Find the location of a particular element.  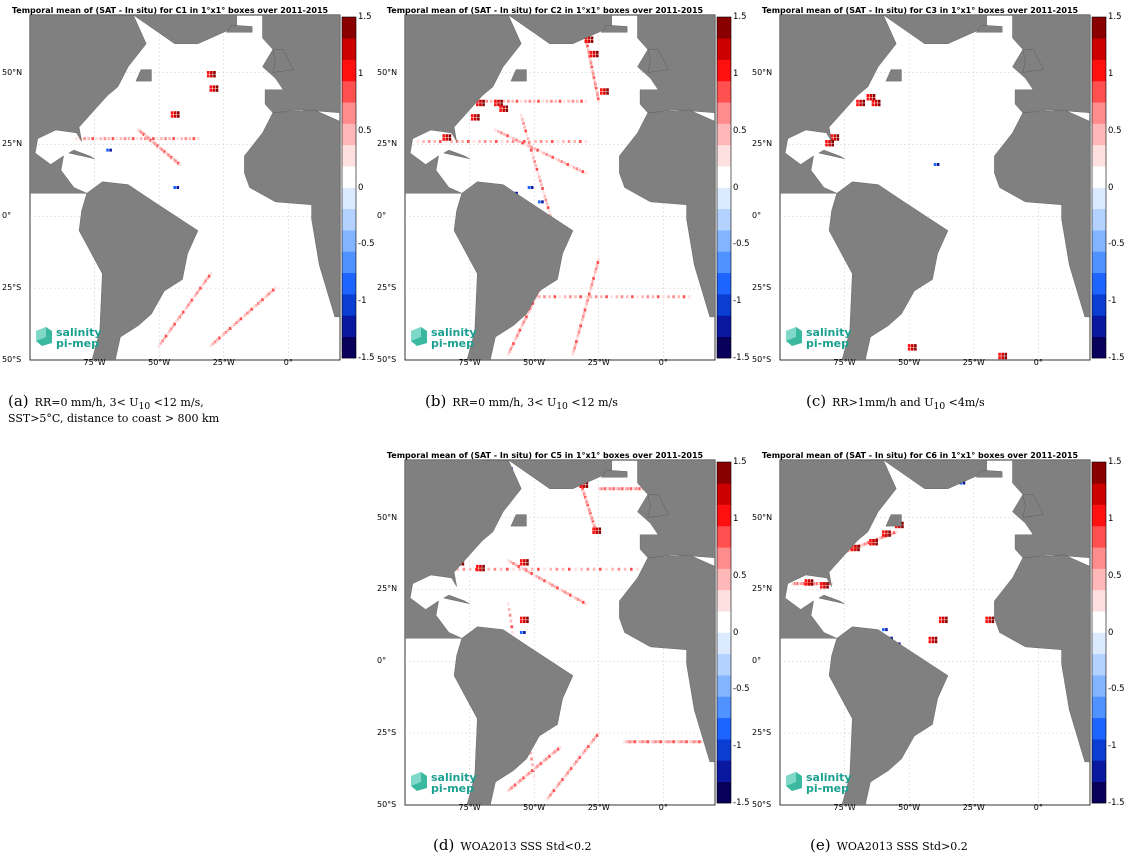

land-europe is located at coordinates (676, 509).